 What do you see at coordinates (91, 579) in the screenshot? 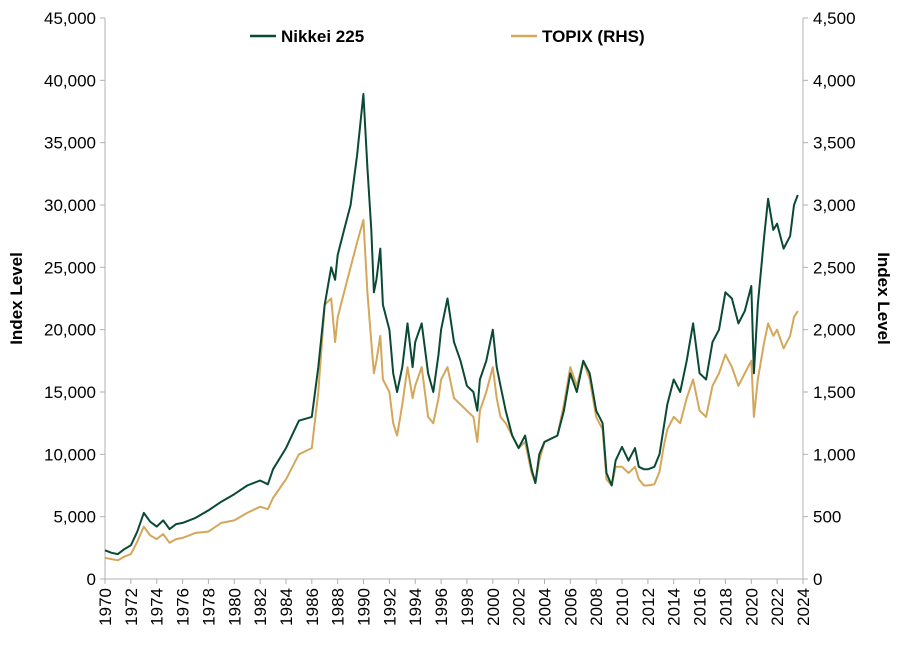
I see `left-y-tick-label: 0` at bounding box center [91, 579].